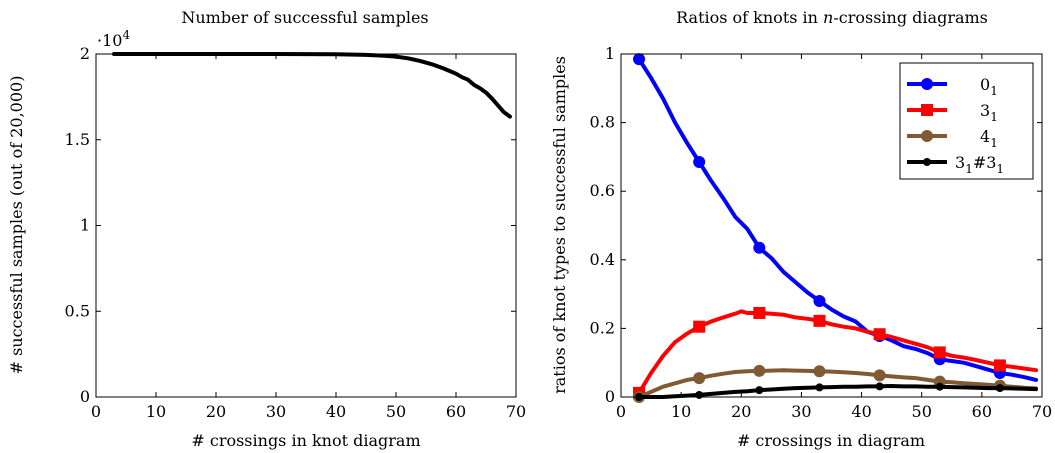 The width and height of the screenshot is (1055, 453). What do you see at coordinates (952, 86) in the screenshot?
I see `legend-item-0: 01` at bounding box center [952, 86].